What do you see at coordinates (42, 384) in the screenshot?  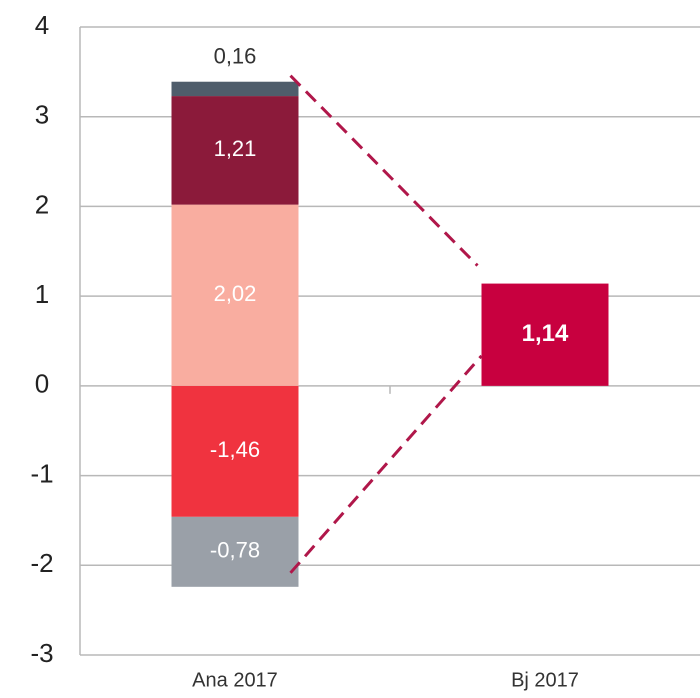 I see `y-tick-label: 0` at bounding box center [42, 384].